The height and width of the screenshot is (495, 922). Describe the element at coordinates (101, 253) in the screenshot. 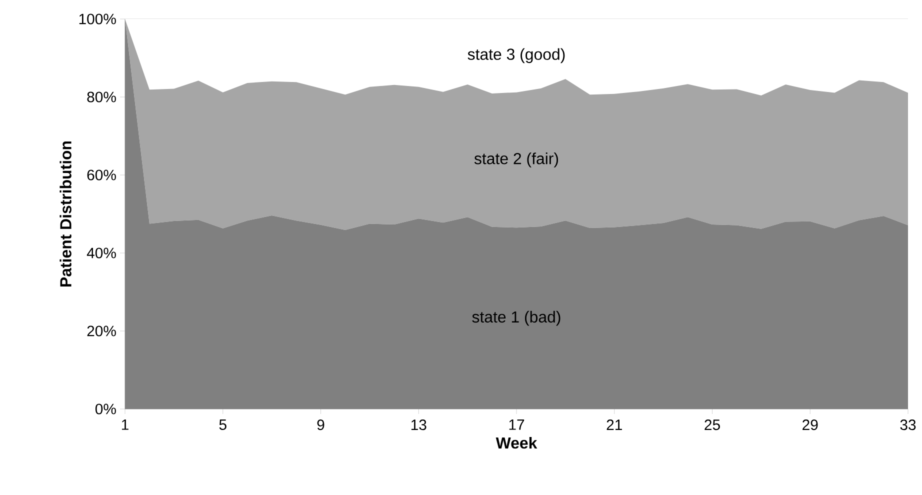

I see `y-tick-label: 40%` at that location.